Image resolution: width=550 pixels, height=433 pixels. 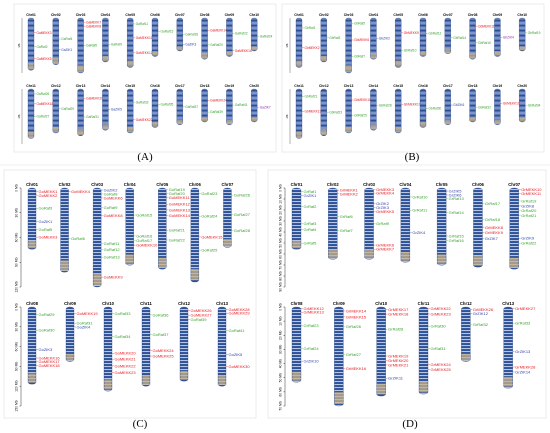 I want to click on gene-label: GoRaf19, so click(x=177, y=189).